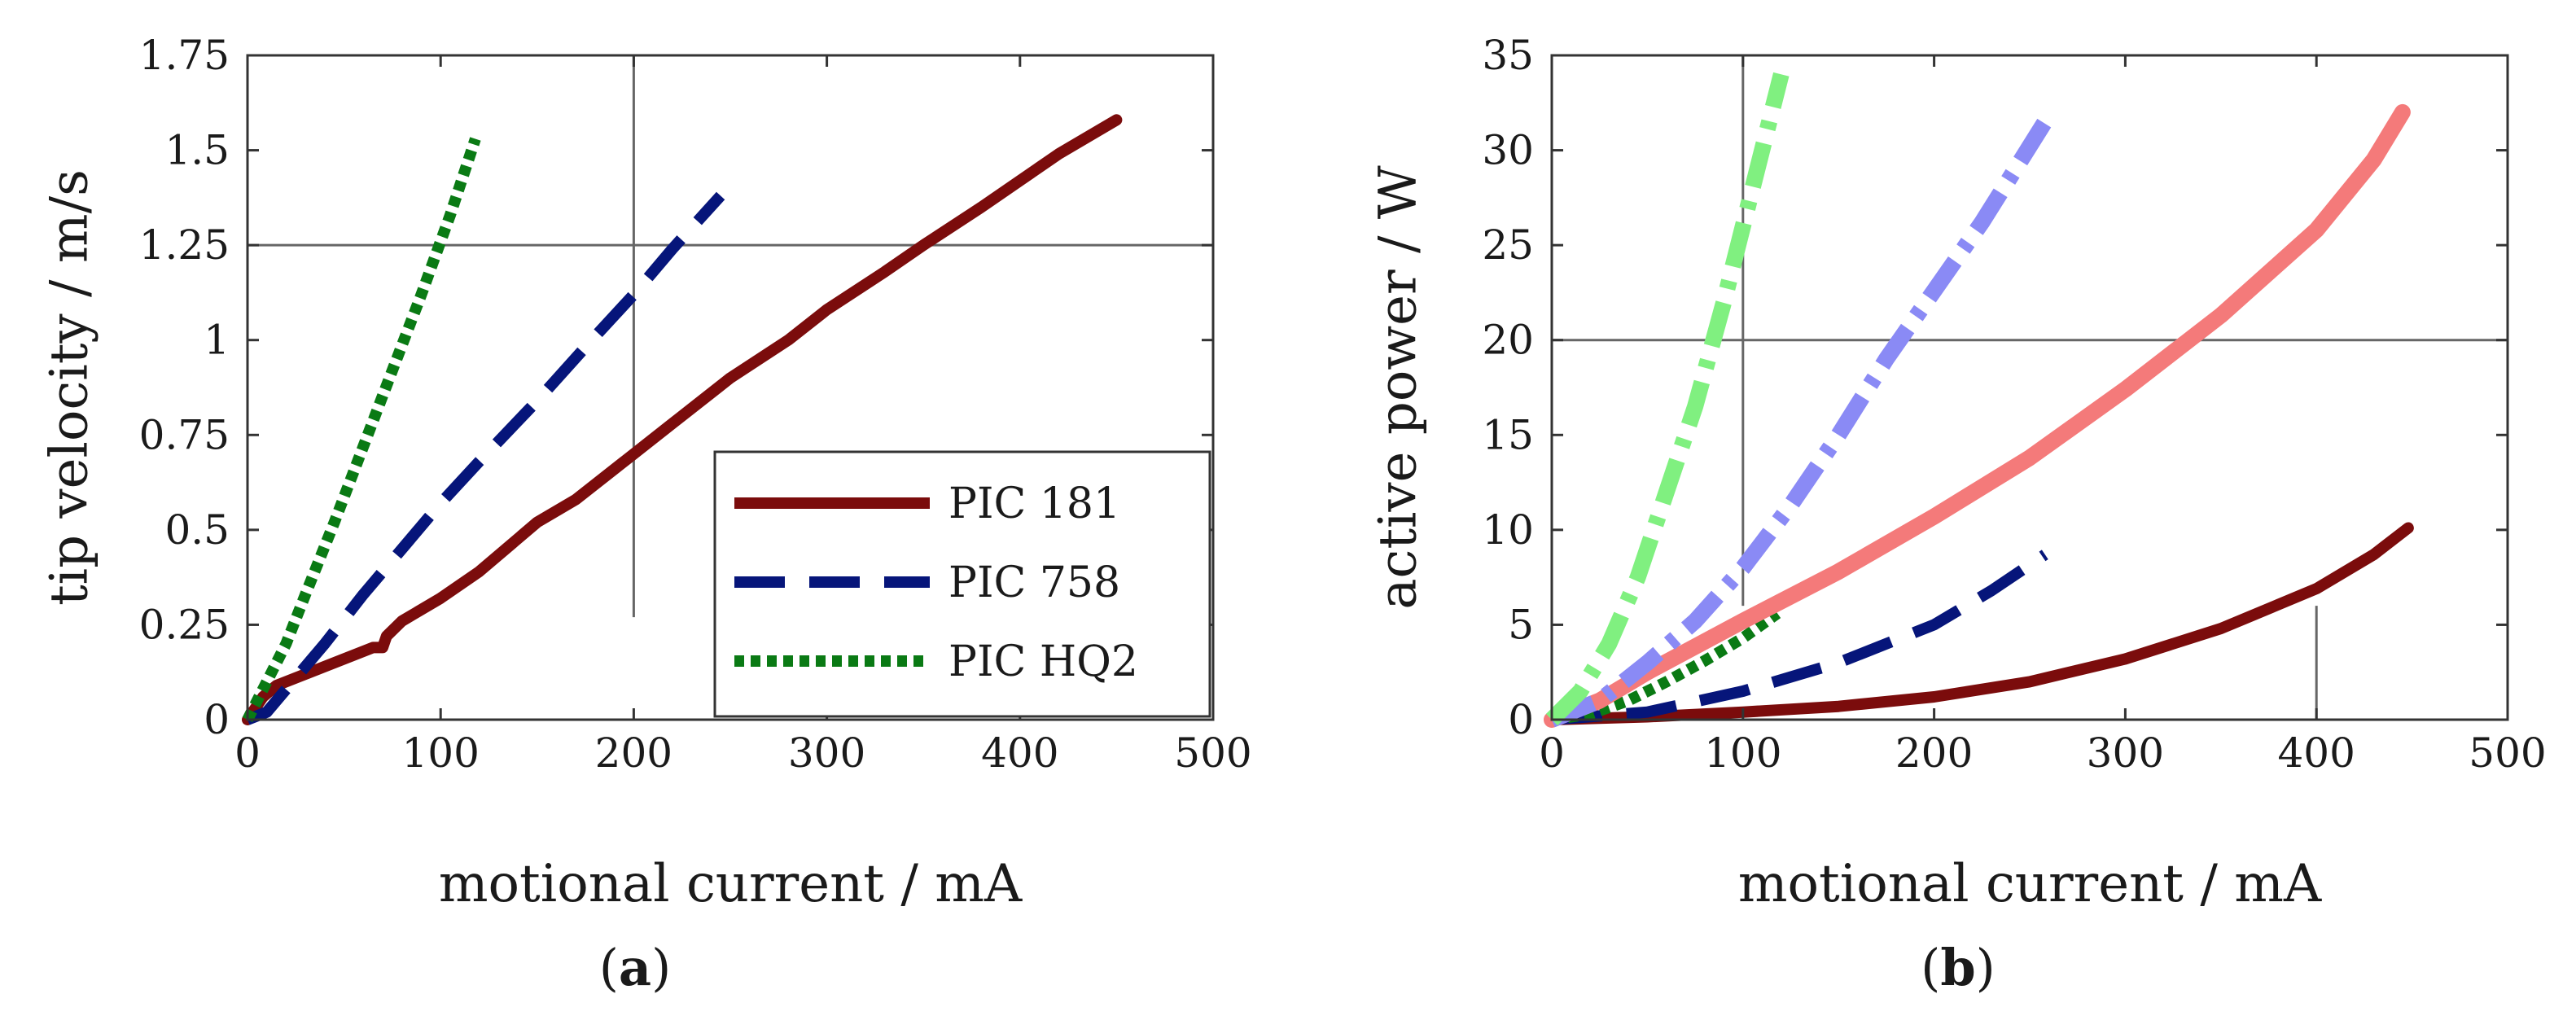 This screenshot has width=2576, height=1016. I want to click on y-tick-label: 1.25, so click(184, 245).